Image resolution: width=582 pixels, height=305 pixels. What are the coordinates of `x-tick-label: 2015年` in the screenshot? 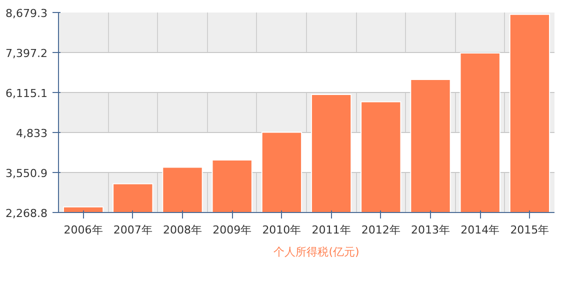 It's located at (530, 230).